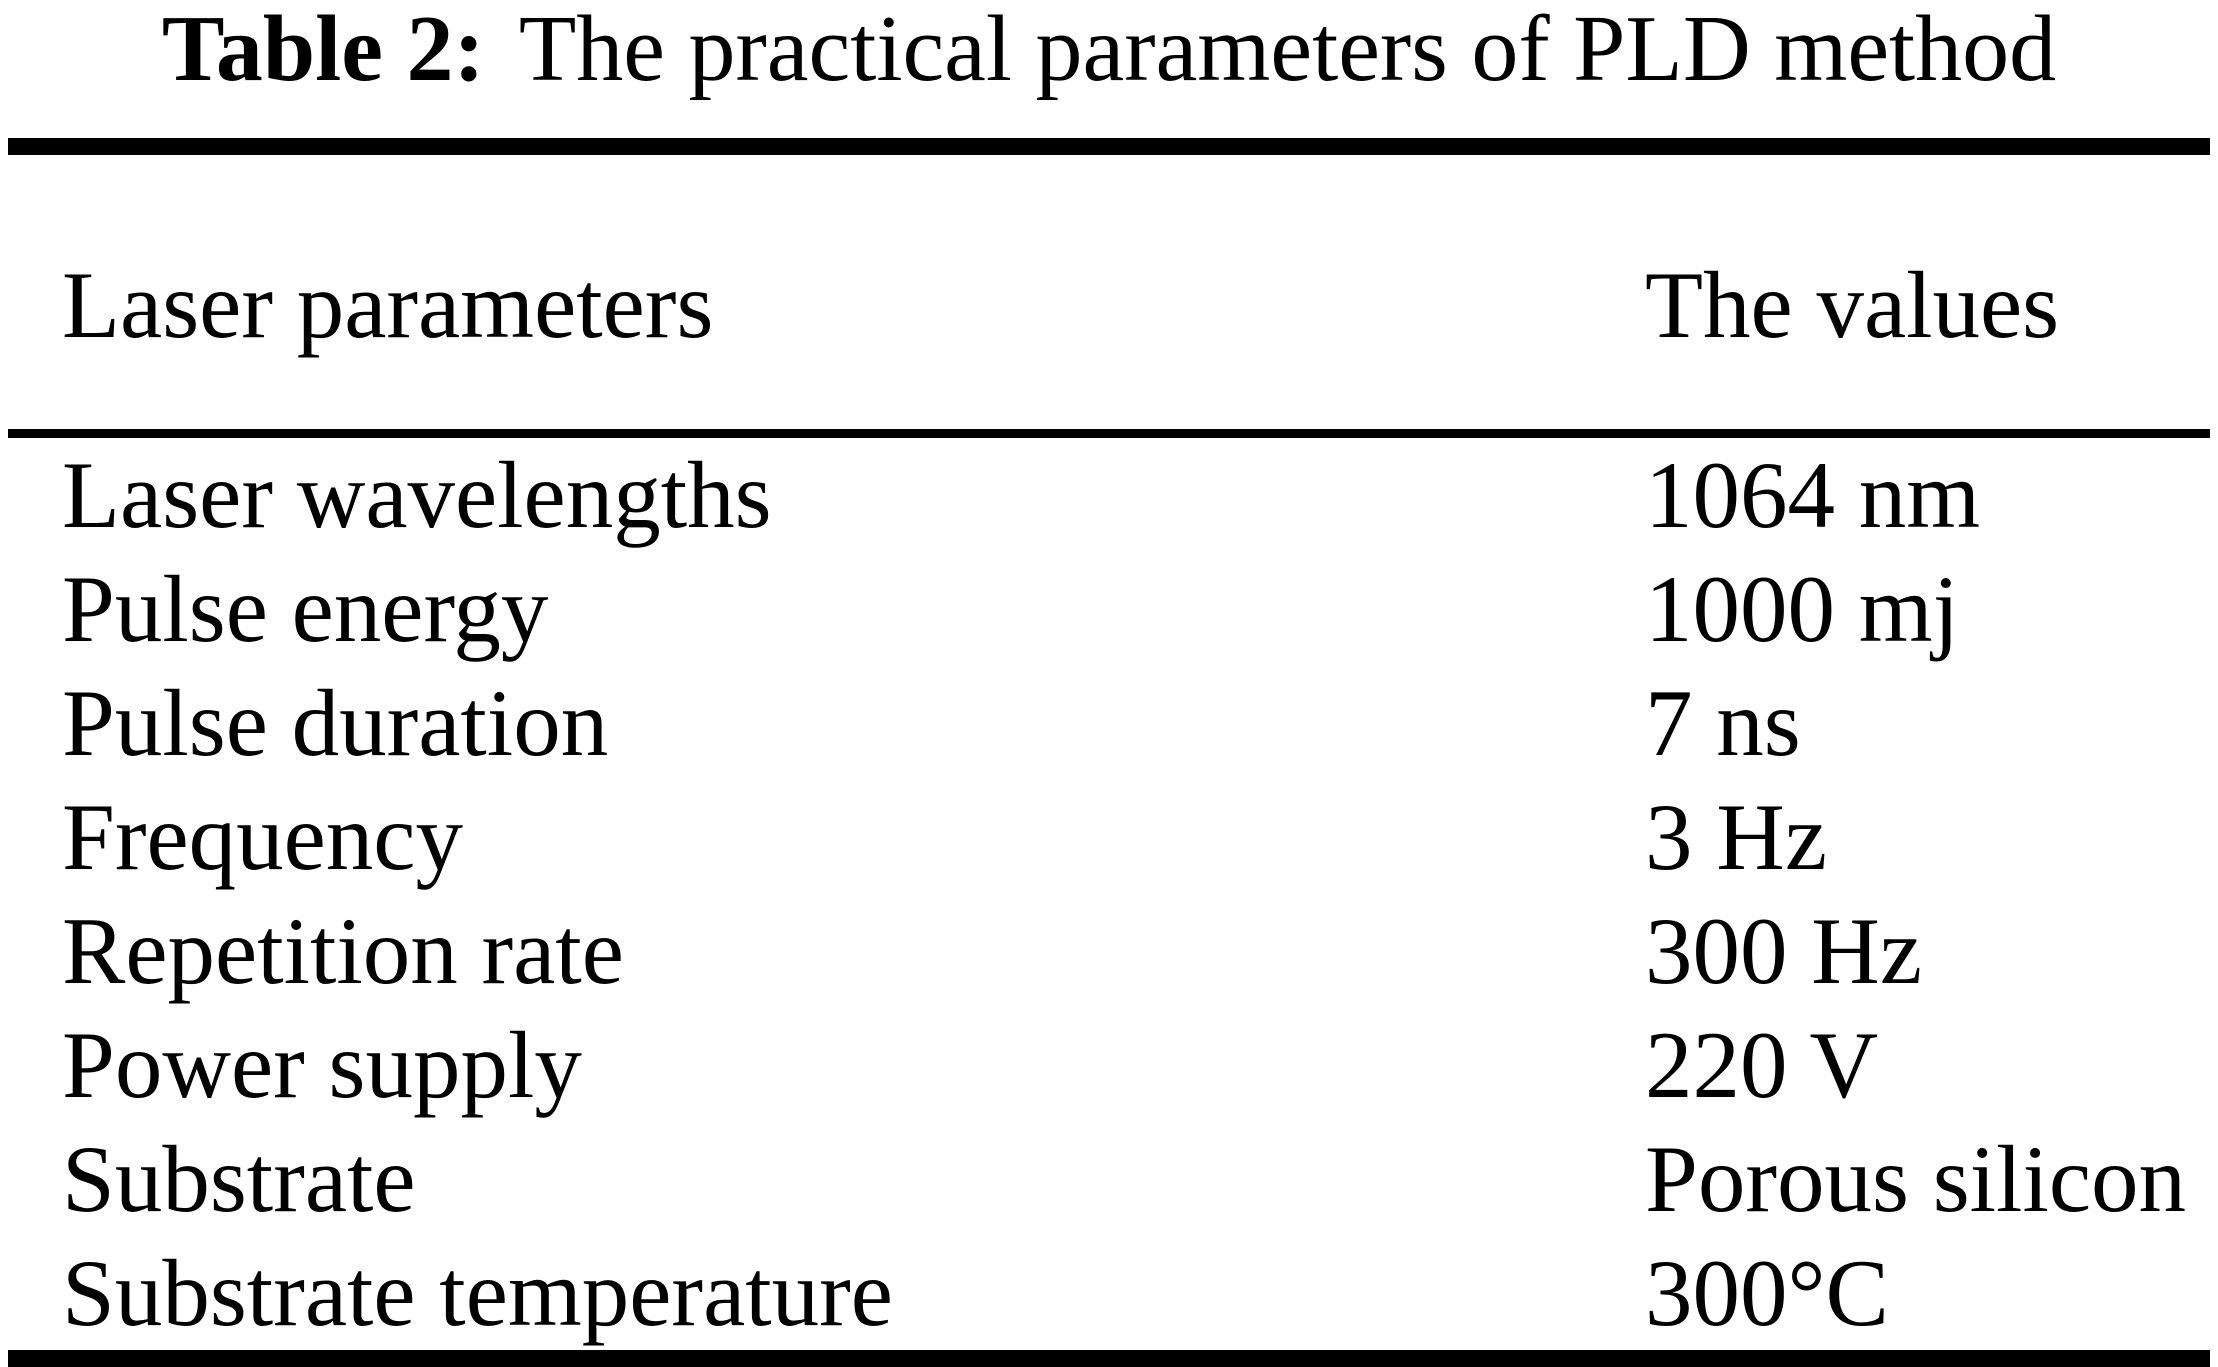 Image resolution: width=2218 pixels, height=1367 pixels. I want to click on column-header-values: The values, so click(1852, 304).